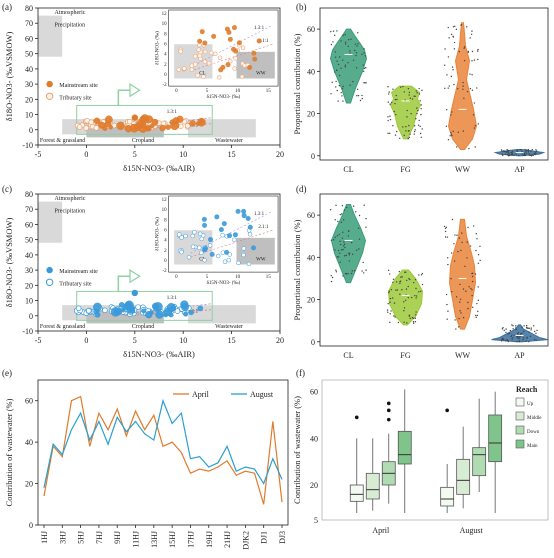 This screenshot has width=554, height=558. What do you see at coordinates (297, 450) in the screenshot?
I see `y-axis-label: Contribution of wastewater (%)` at bounding box center [297, 450].